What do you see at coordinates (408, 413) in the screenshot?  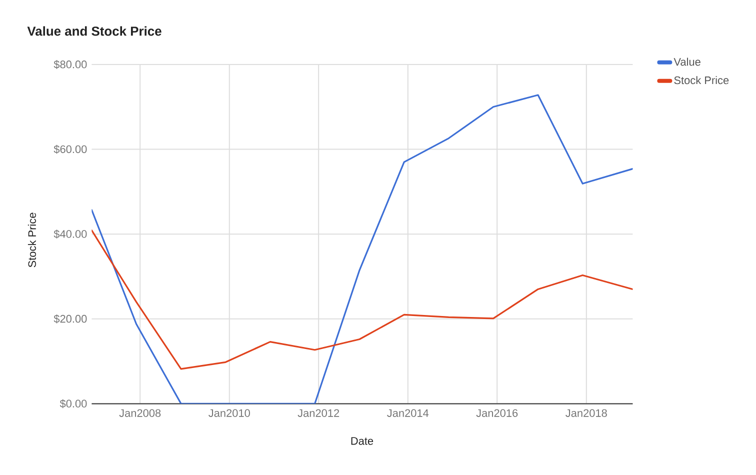 I see `x-tick-label: Jan2014` at bounding box center [408, 413].